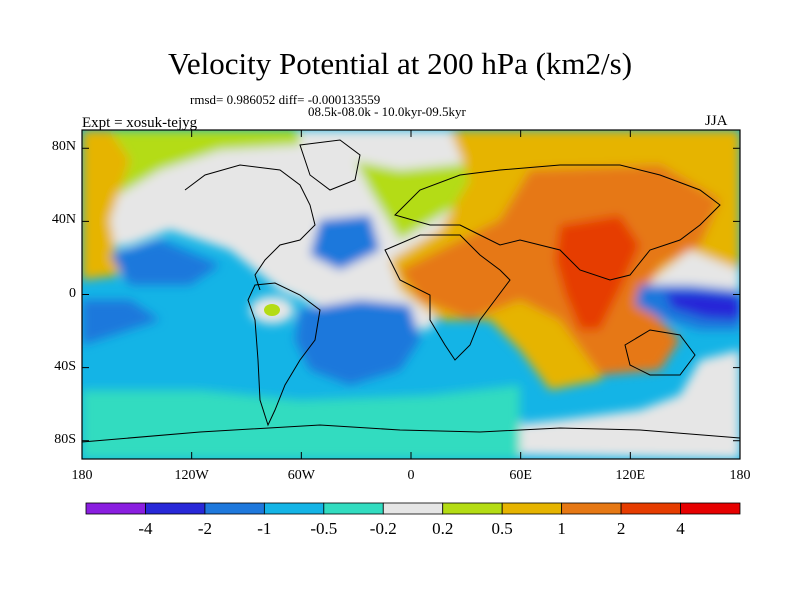  Describe the element at coordinates (264, 528) in the screenshot. I see `colorbar-level-label: -1` at that location.